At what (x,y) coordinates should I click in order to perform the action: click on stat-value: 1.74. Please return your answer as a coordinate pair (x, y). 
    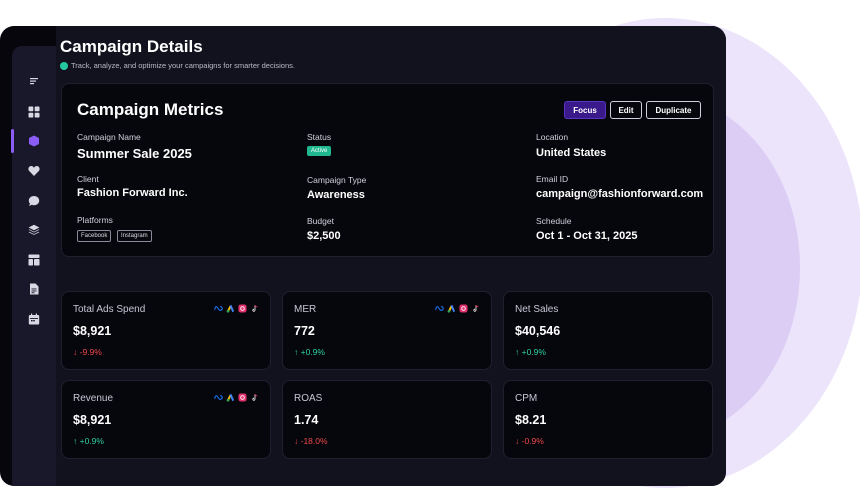
    Looking at the image, I should click on (306, 420).